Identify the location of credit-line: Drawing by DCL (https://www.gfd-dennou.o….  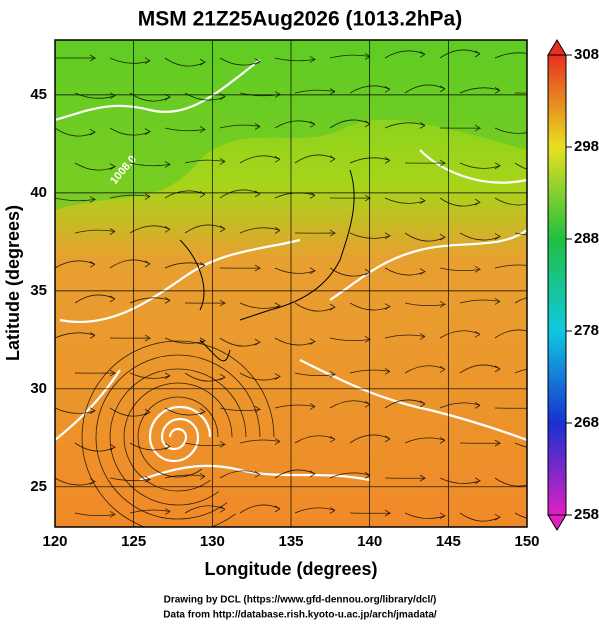
(300, 600).